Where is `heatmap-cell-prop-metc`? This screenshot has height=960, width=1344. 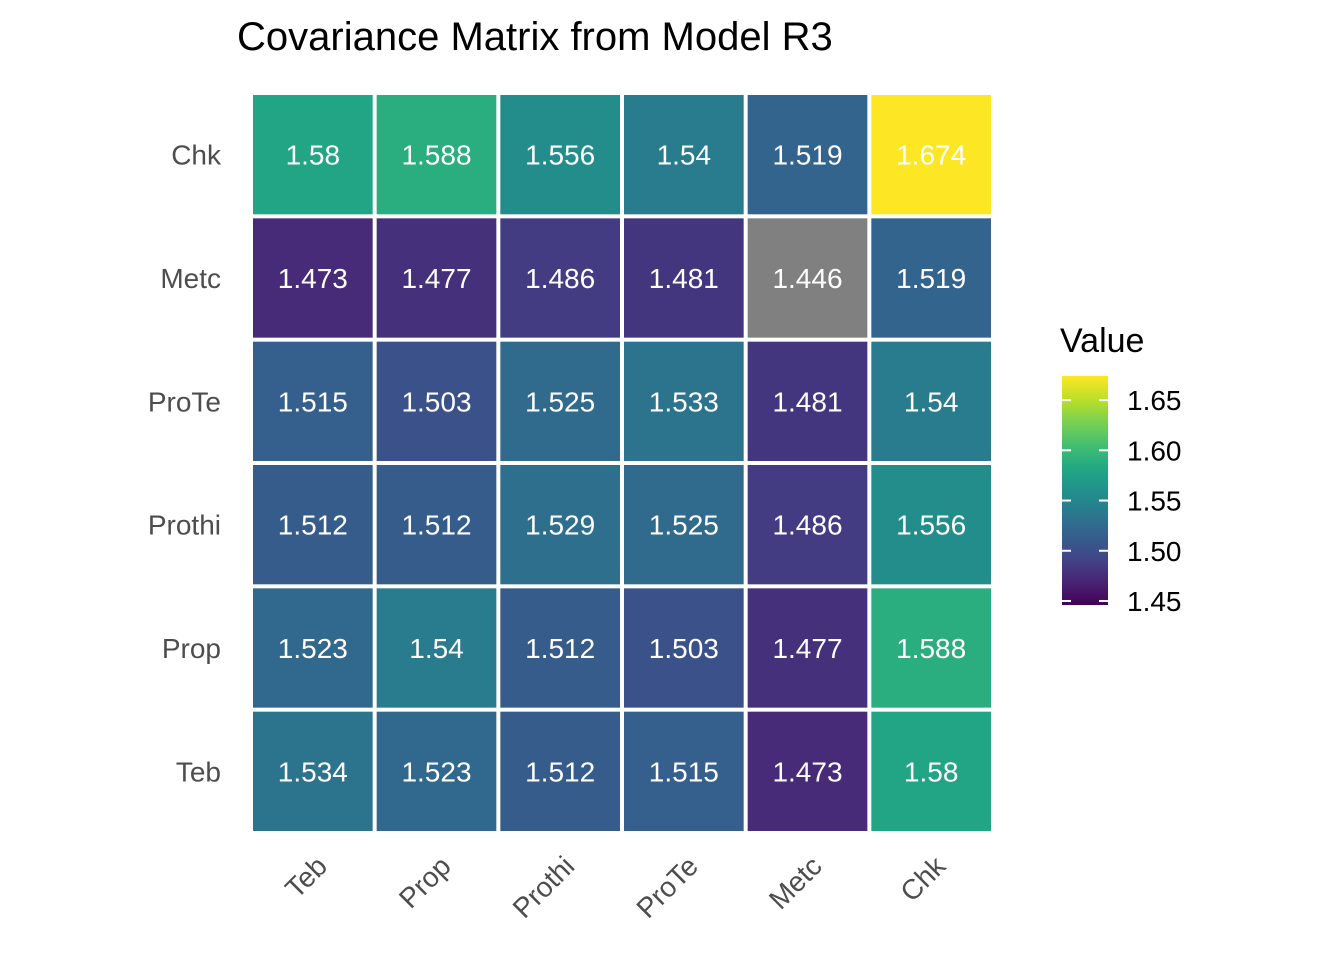 heatmap-cell-prop-metc is located at coordinates (807, 648).